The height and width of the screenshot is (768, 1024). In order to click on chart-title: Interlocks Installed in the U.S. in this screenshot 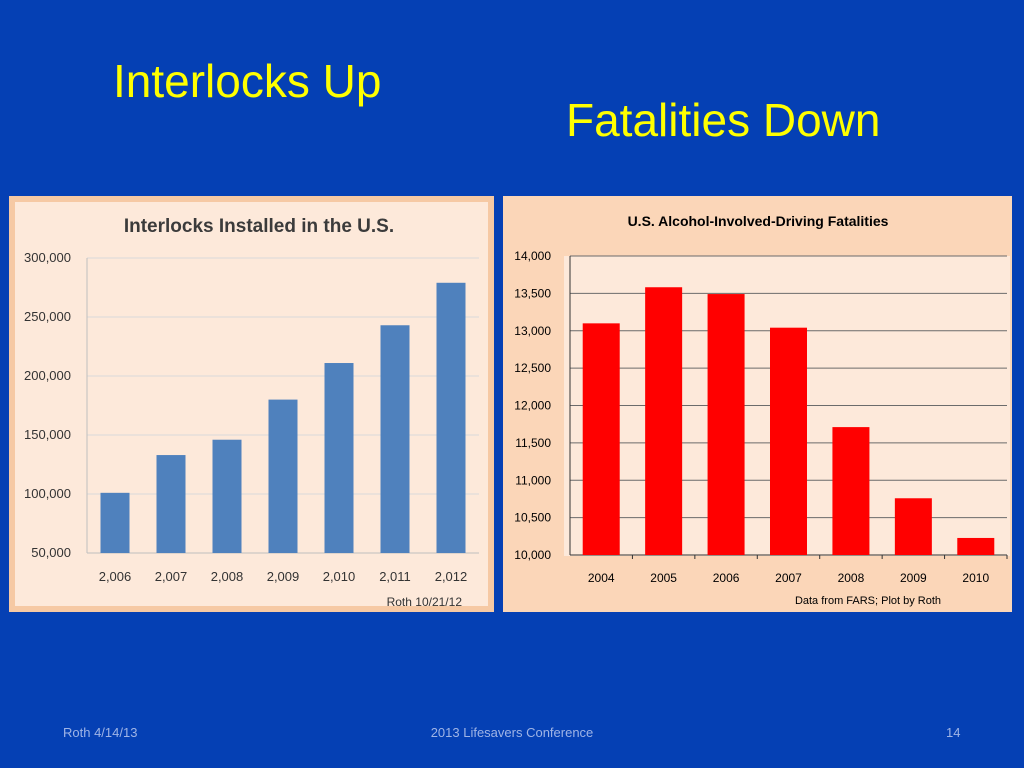, I will do `click(259, 226)`.